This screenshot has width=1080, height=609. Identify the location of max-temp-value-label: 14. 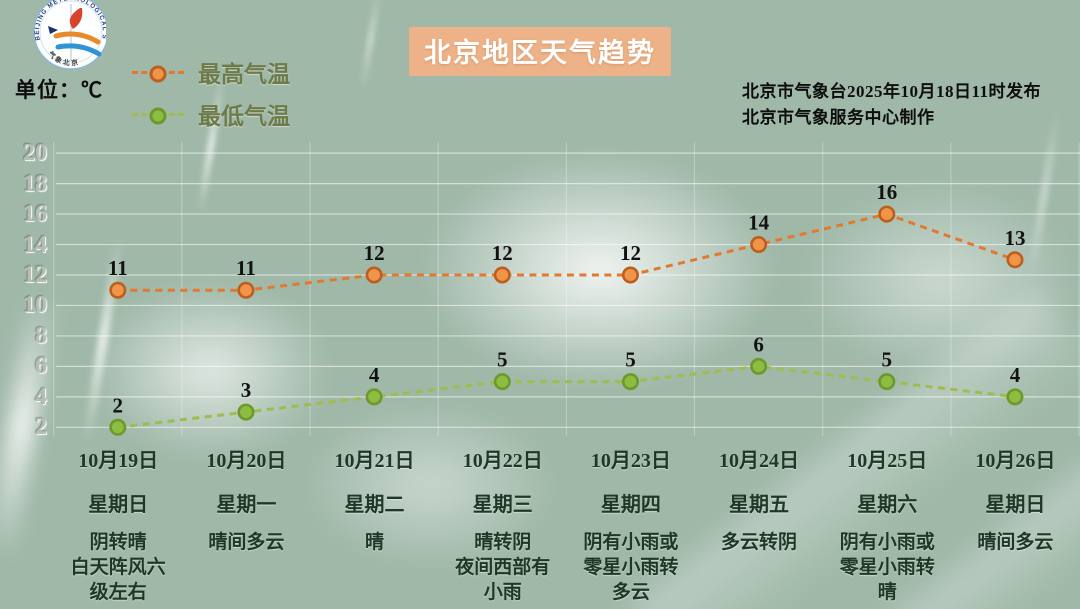
(759, 223).